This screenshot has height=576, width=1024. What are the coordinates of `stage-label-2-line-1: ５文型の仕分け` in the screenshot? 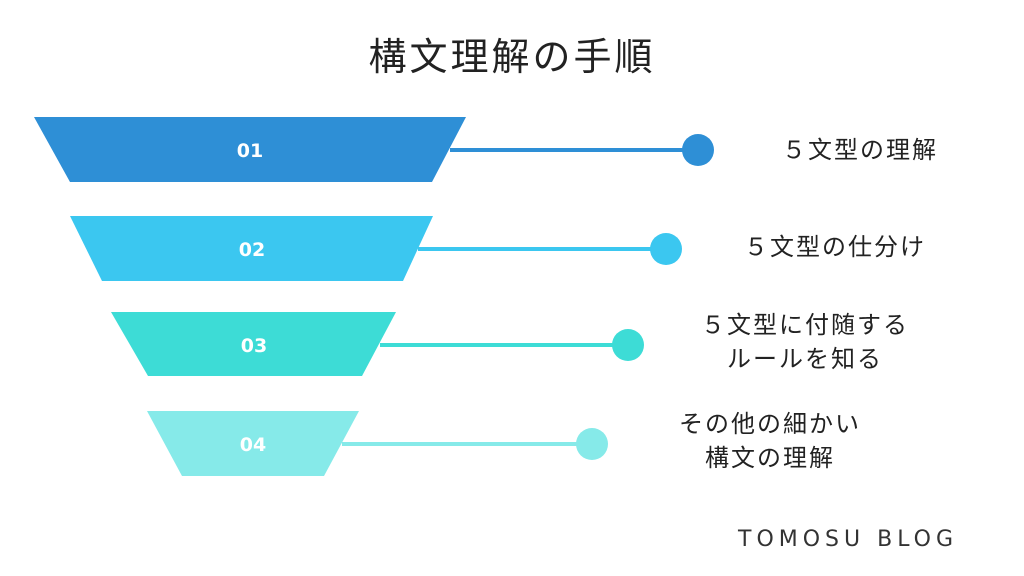 It's located at (835, 247).